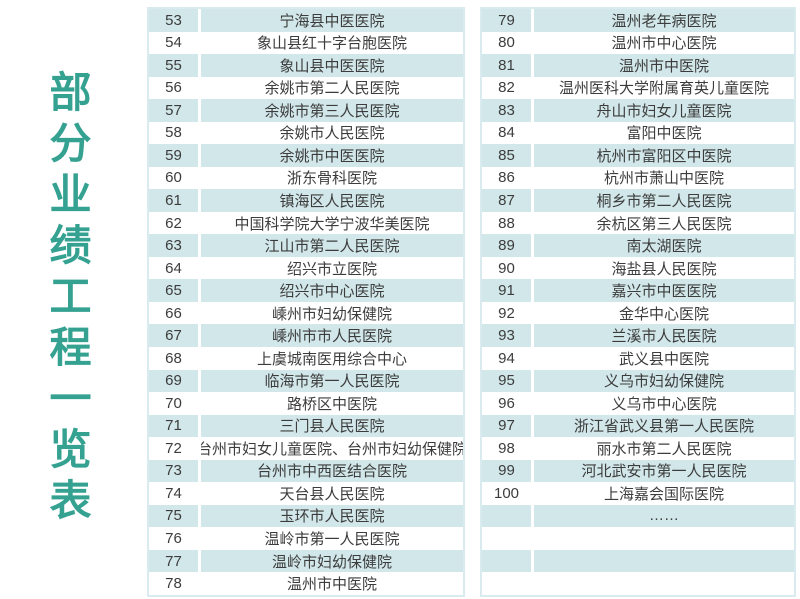 This screenshot has height=599, width=800. What do you see at coordinates (175, 88) in the screenshot?
I see `row-number: 56` at bounding box center [175, 88].